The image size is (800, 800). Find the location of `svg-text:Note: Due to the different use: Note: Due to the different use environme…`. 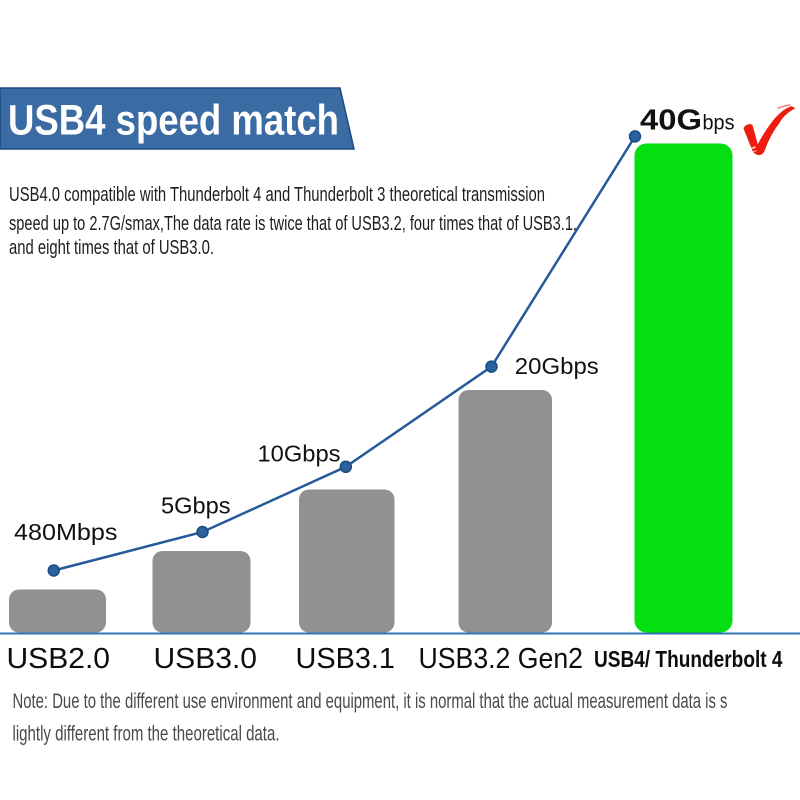

svg-text:Note: Due to the different use: Note: Due to the different use environme… is located at coordinates (370, 701).